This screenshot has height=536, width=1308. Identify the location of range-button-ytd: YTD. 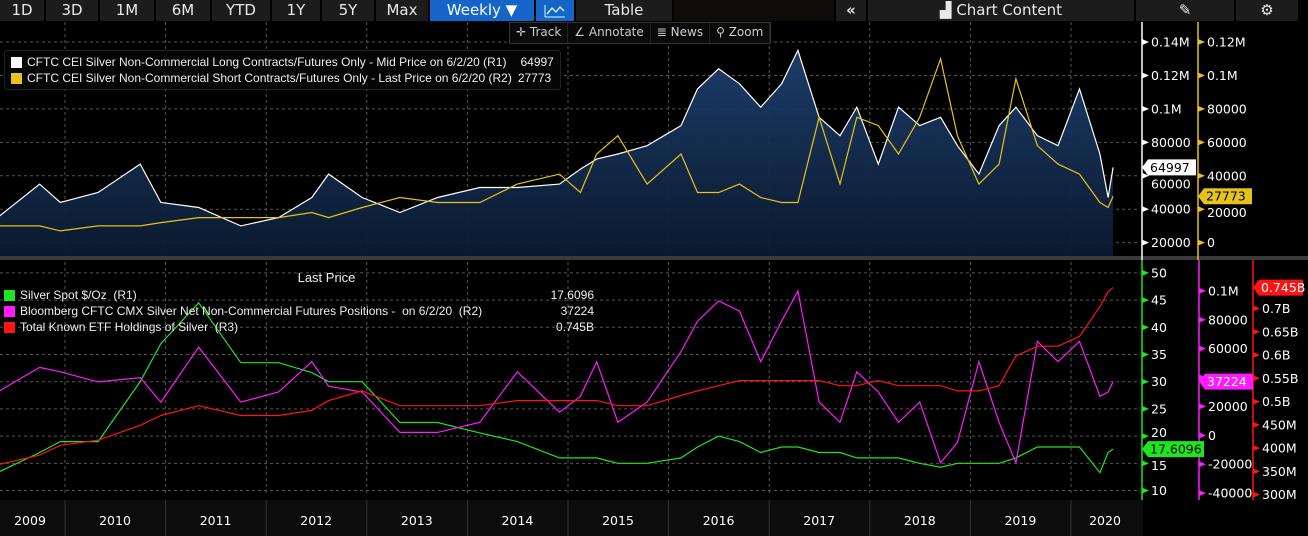
(241, 10).